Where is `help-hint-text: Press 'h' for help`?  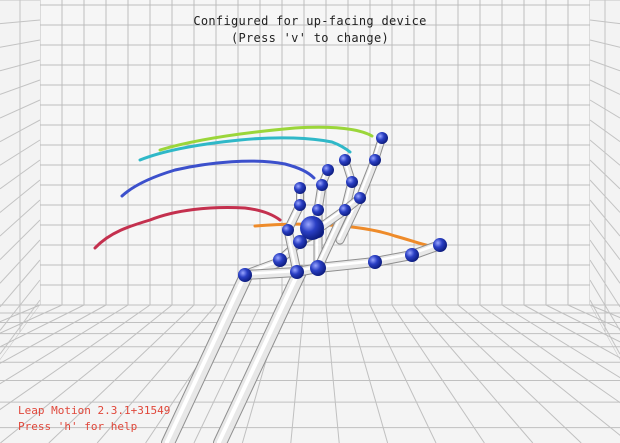 help-hint-text: Press 'h' for help is located at coordinates (78, 426).